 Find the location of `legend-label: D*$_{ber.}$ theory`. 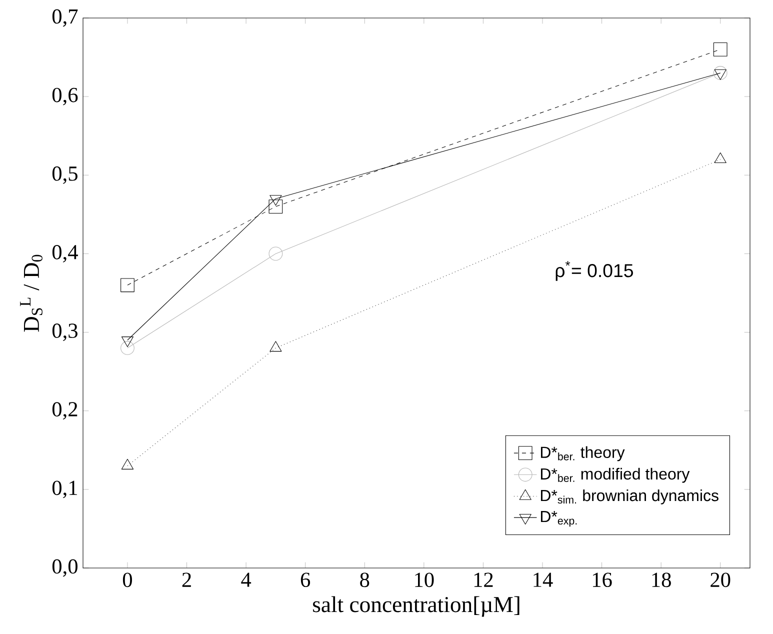

legend-label: D*$_{ber.}$ theory is located at coordinates (582, 454).